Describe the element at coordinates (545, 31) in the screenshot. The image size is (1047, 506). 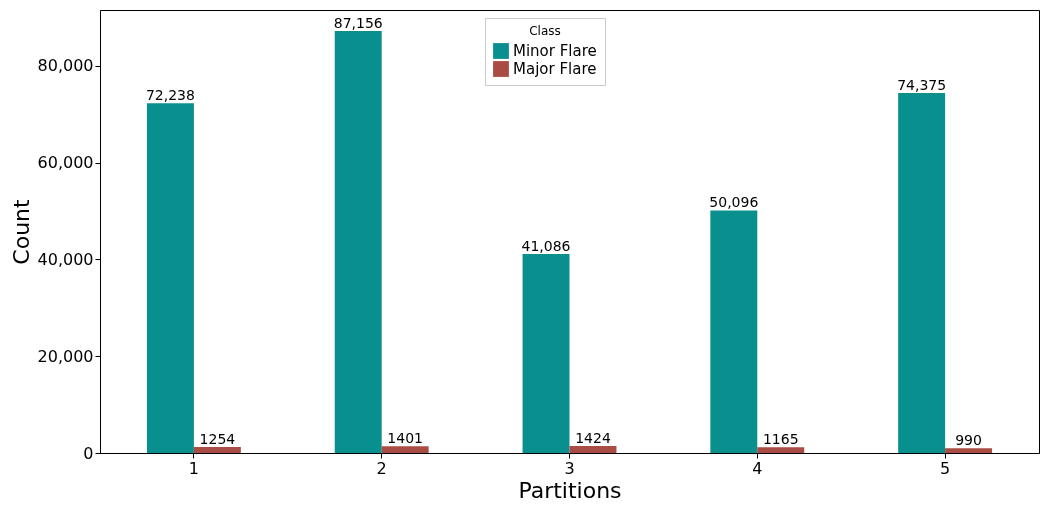
I see `legend-title: Class` at that location.